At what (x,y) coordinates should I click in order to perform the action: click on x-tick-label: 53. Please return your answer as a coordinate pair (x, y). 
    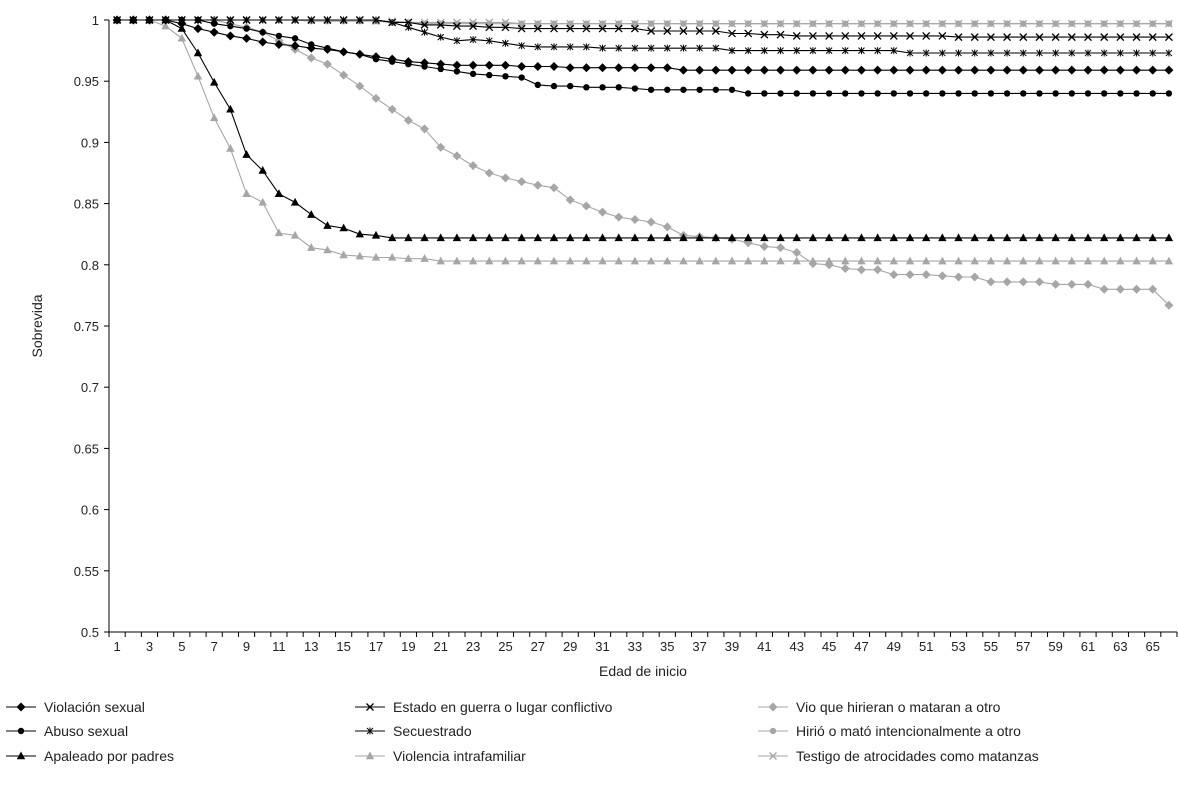
    Looking at the image, I should click on (958, 646).